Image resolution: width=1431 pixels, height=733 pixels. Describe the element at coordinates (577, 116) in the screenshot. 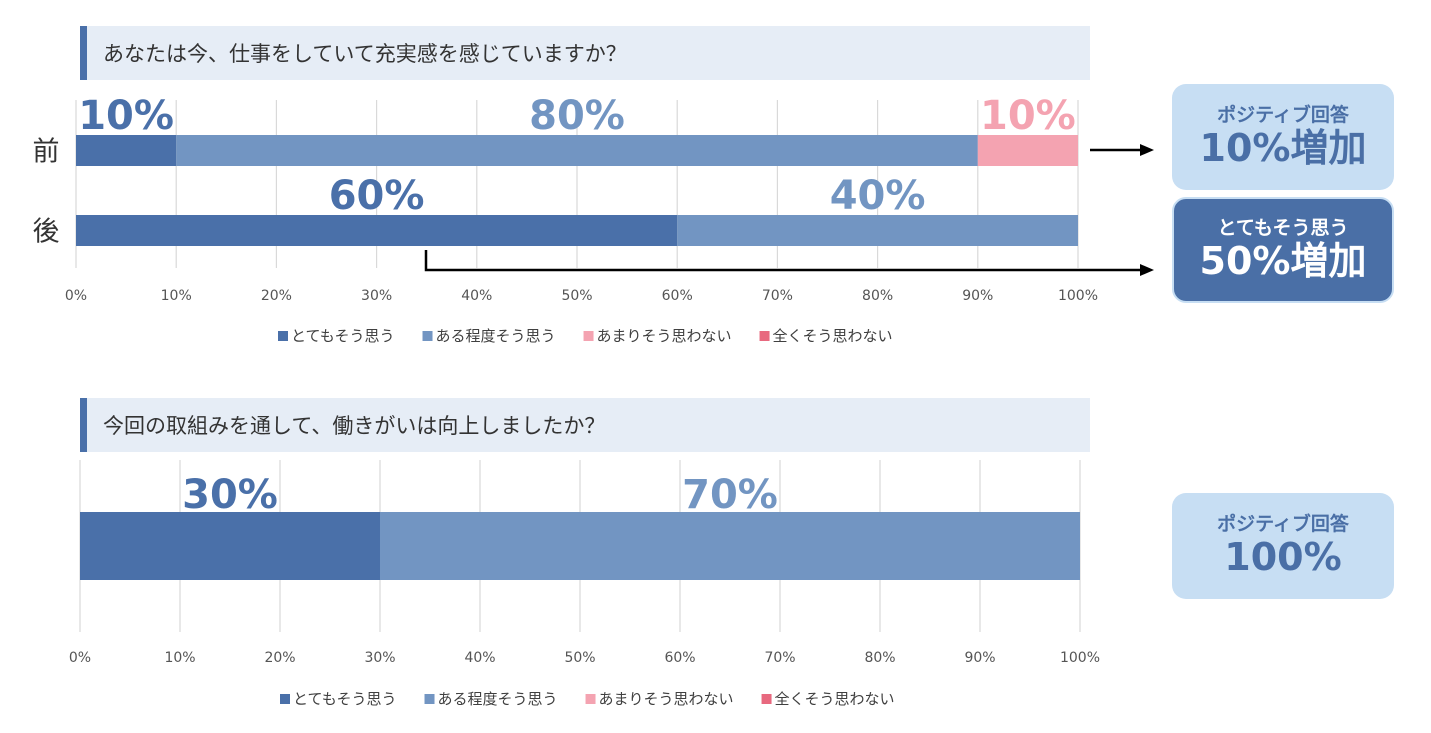

I see `data-label: 80%` at that location.